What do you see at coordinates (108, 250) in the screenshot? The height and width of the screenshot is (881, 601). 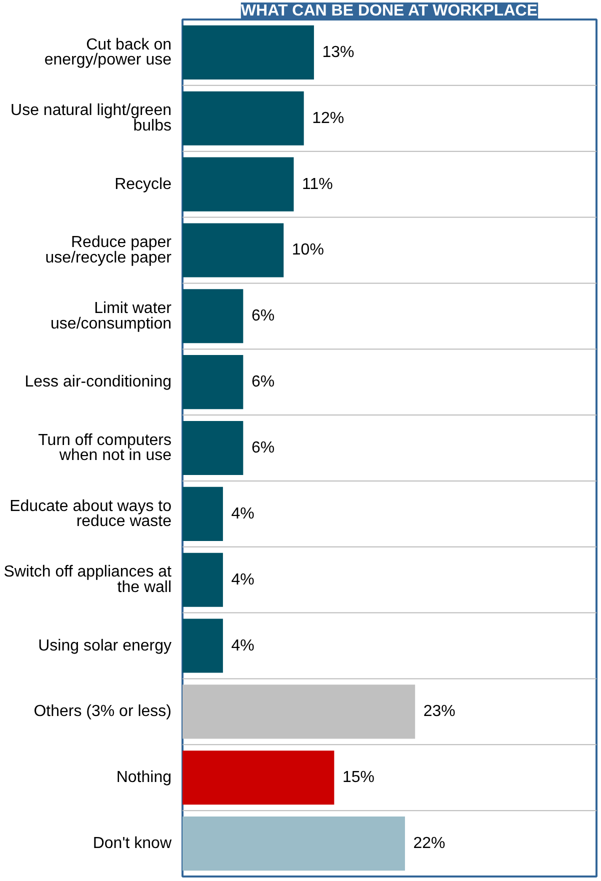 I see `y-tick-label: Reduce paper use/recycle paper` at bounding box center [108, 250].